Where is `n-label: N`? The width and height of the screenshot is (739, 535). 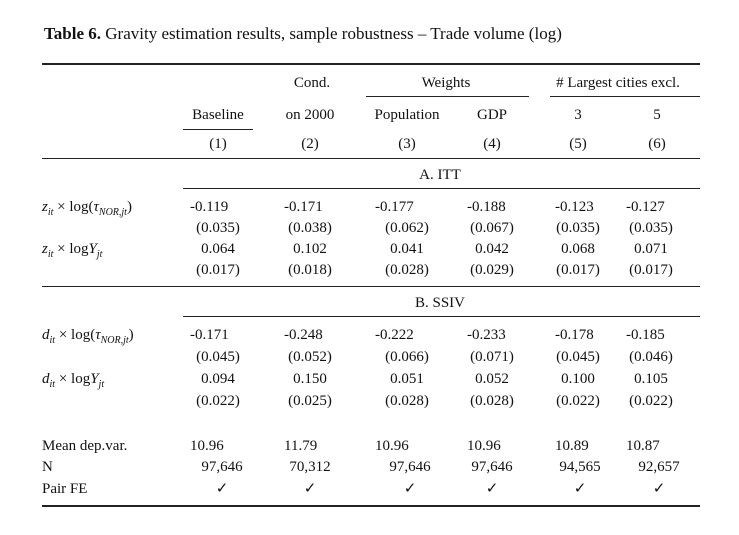 n-label: N is located at coordinates (47, 467).